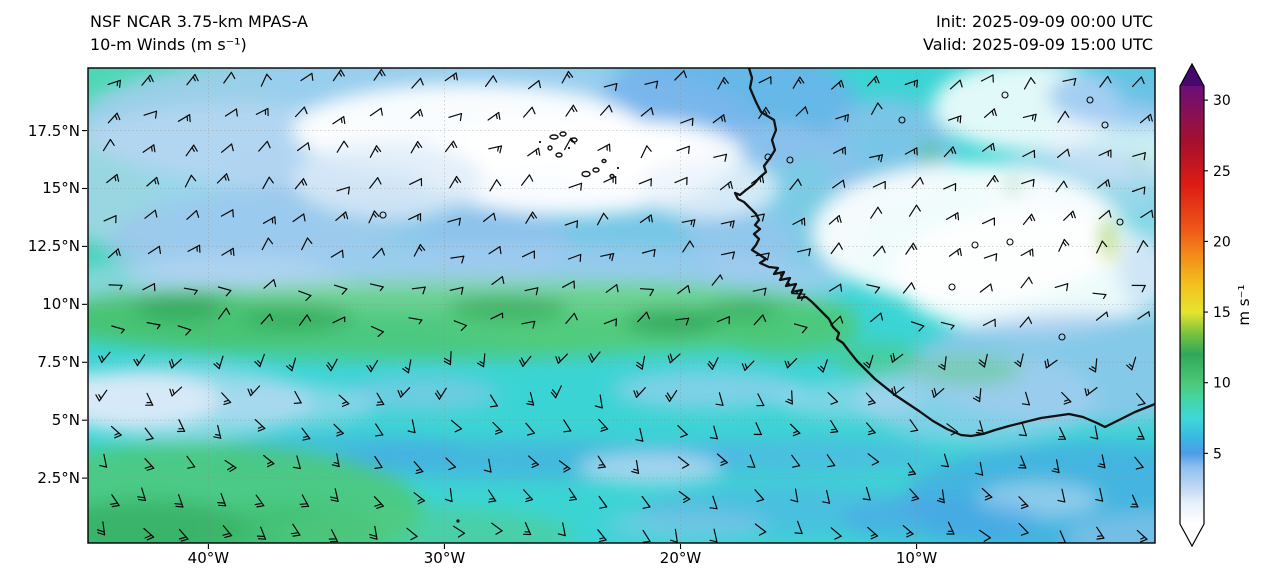 Image resolution: width=1271 pixels, height=585 pixels. Describe the element at coordinates (916, 558) in the screenshot. I see `lon-tick-label: 10°W` at that location.